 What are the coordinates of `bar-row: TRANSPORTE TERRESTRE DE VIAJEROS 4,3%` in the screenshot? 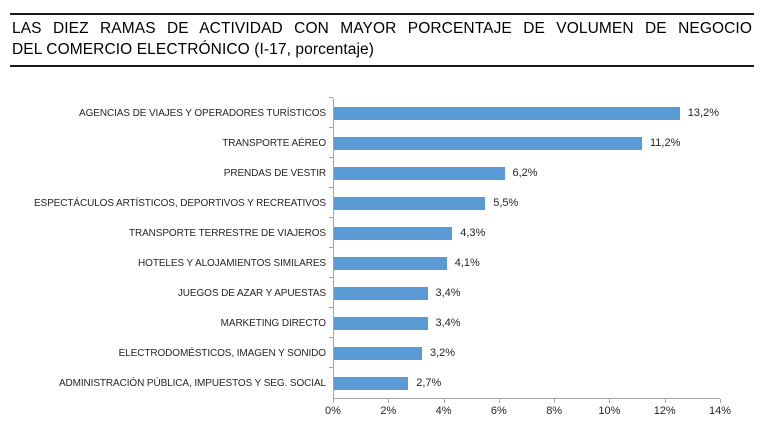 It's located at (359, 232).